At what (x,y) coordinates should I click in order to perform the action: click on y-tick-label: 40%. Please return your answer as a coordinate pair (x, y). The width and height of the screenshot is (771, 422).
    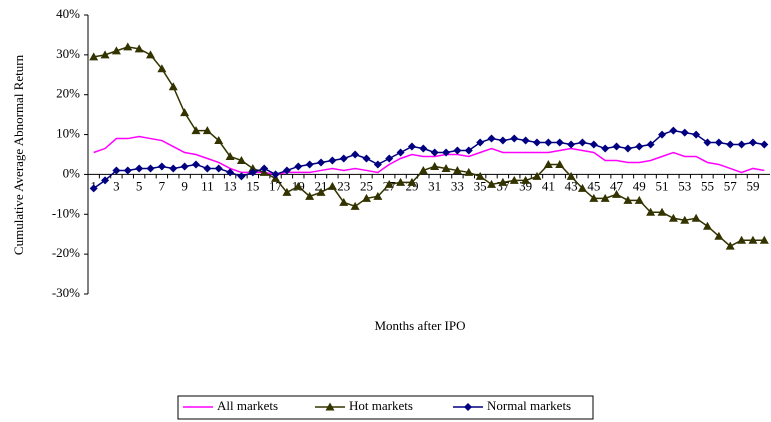
    Looking at the image, I should click on (68, 13).